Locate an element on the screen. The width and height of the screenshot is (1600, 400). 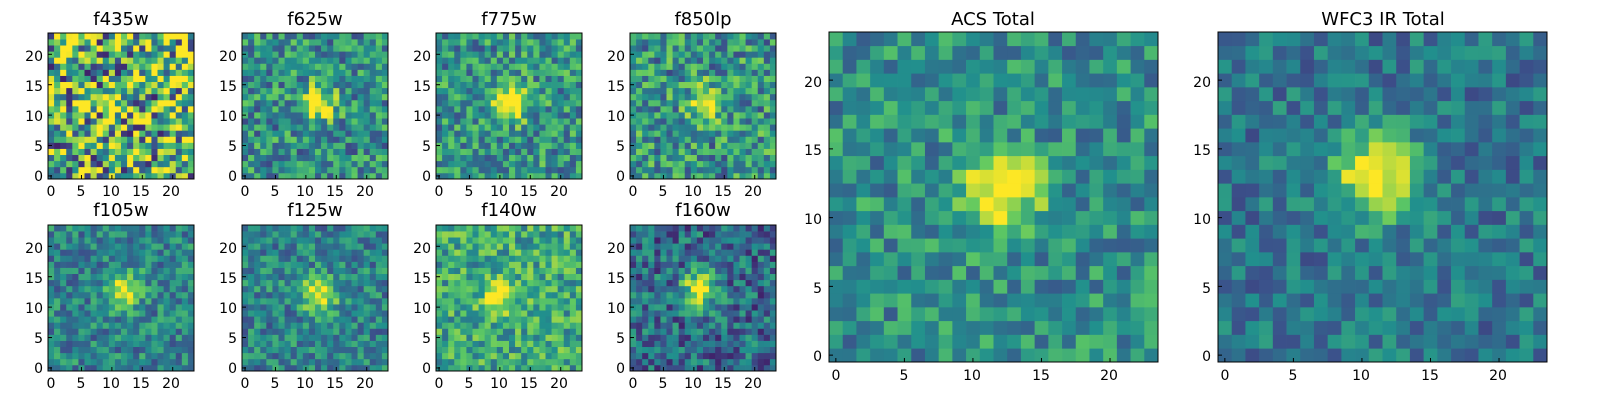
axes-frame is located at coordinates (509, 298).